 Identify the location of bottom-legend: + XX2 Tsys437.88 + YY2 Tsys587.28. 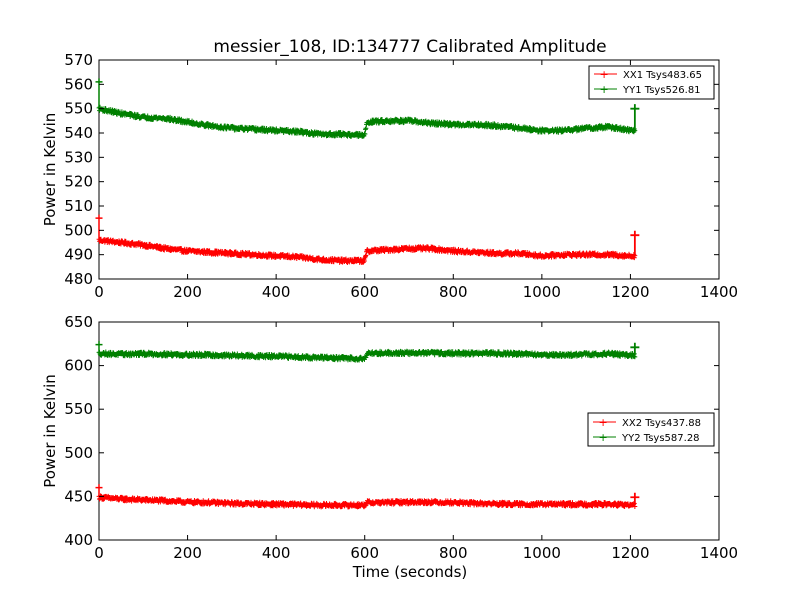
(651, 429).